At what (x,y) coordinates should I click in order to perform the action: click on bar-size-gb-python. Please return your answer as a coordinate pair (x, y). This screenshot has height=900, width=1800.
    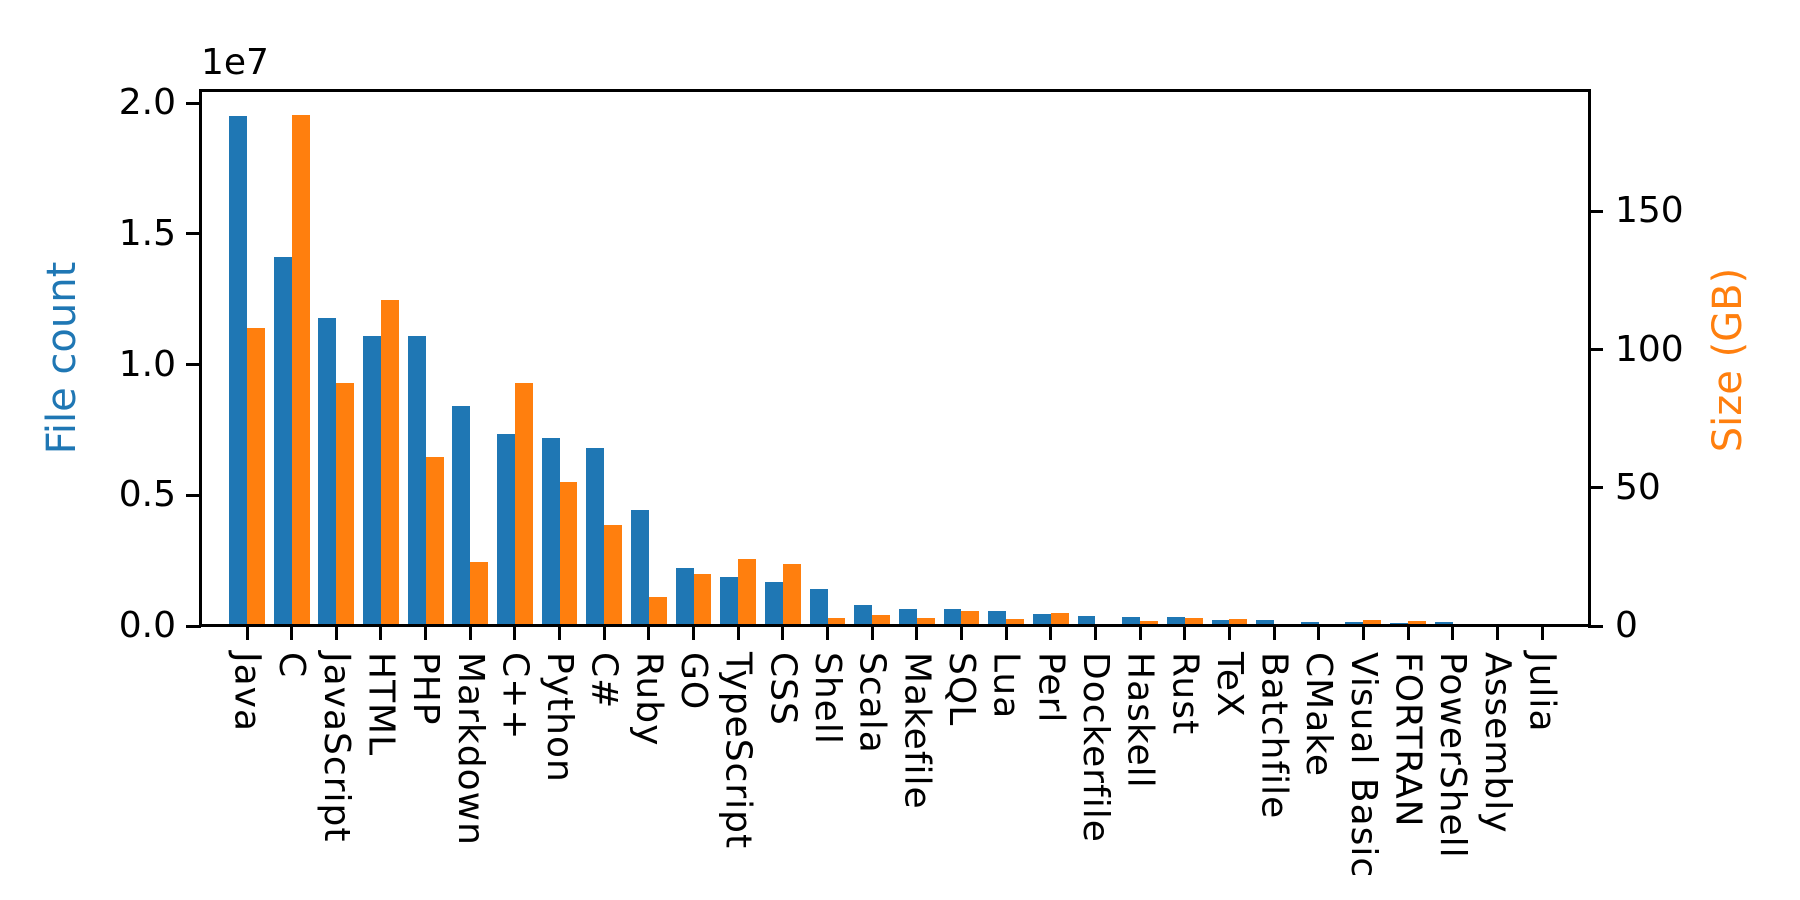
    Looking at the image, I should click on (568, 554).